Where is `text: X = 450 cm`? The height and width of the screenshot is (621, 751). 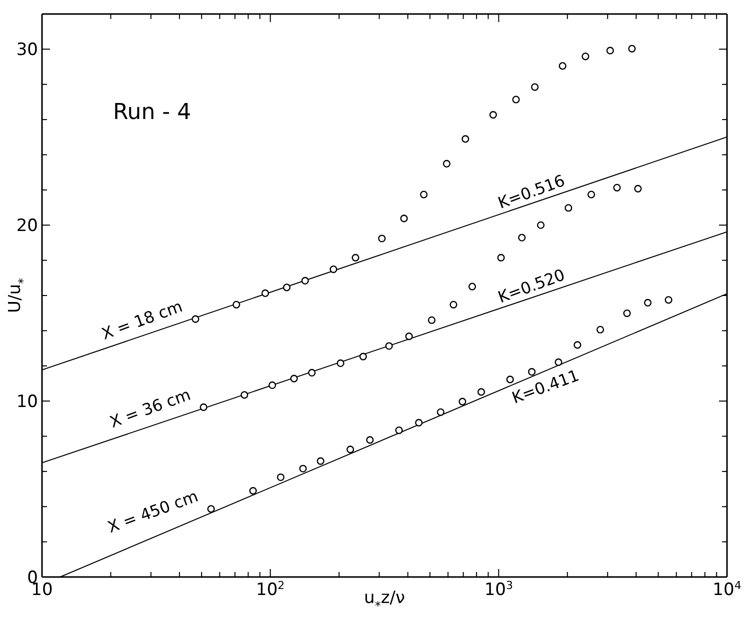
text: X = 450 cm is located at coordinates (152, 511).